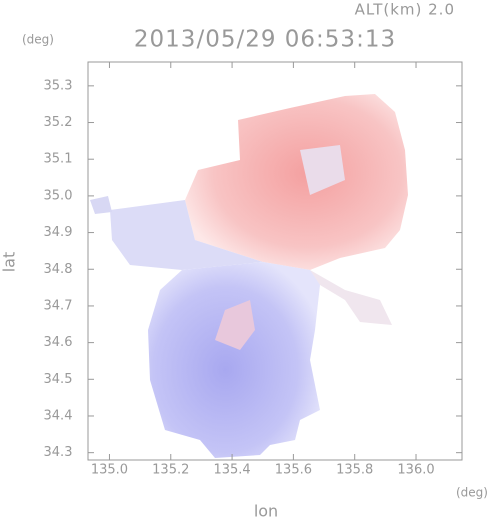  I want to click on y-unit: (deg), so click(38, 40).